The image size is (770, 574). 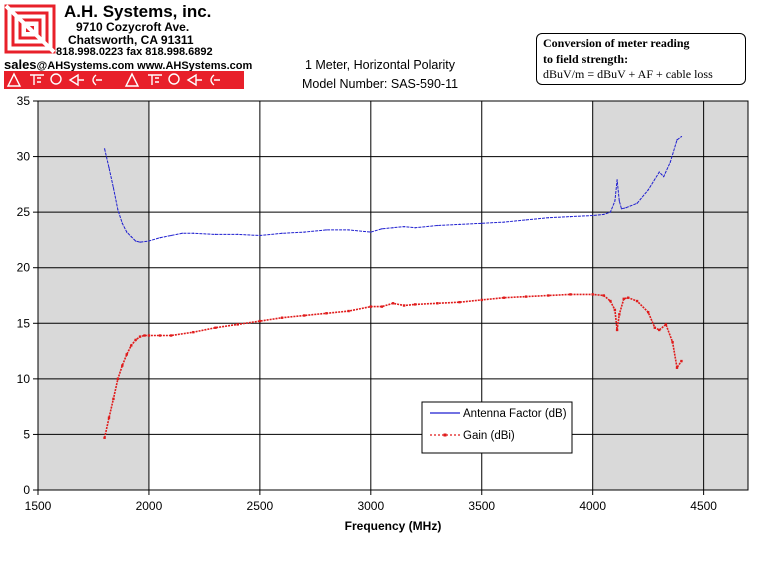 I want to click on conversion-note-line-2: to field strength:, so click(x=586, y=58).